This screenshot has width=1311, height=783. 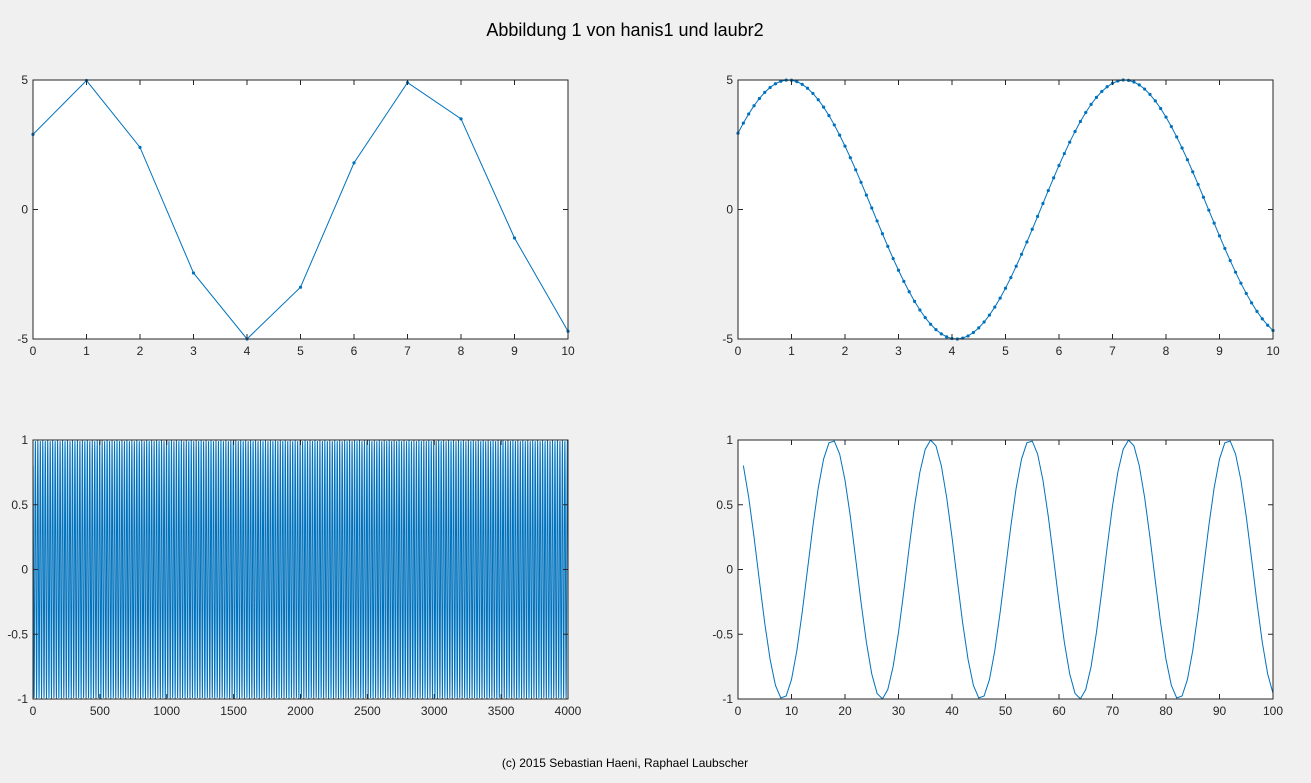 What do you see at coordinates (247, 351) in the screenshot?
I see `x-tick-label: 4` at bounding box center [247, 351].